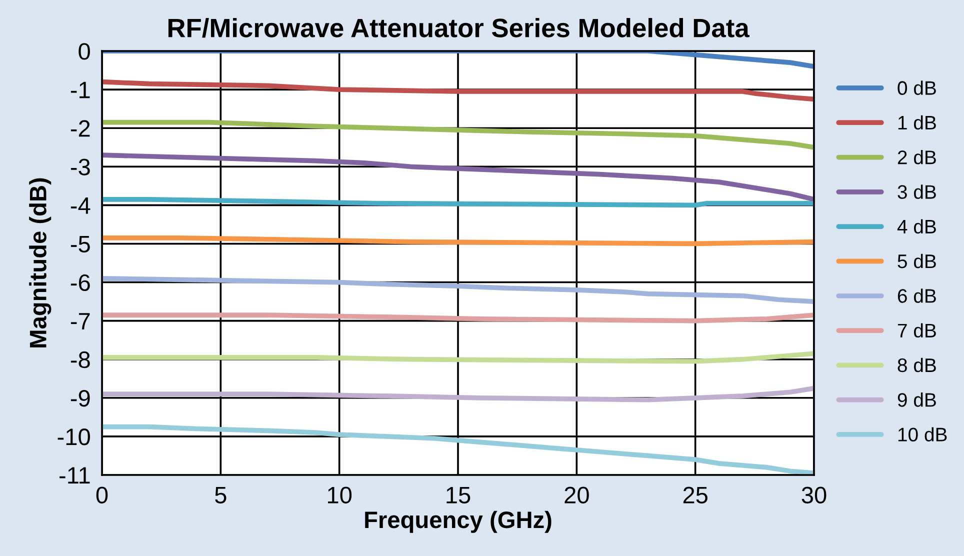 The width and height of the screenshot is (964, 556). I want to click on x-tick-label: 10, so click(340, 495).